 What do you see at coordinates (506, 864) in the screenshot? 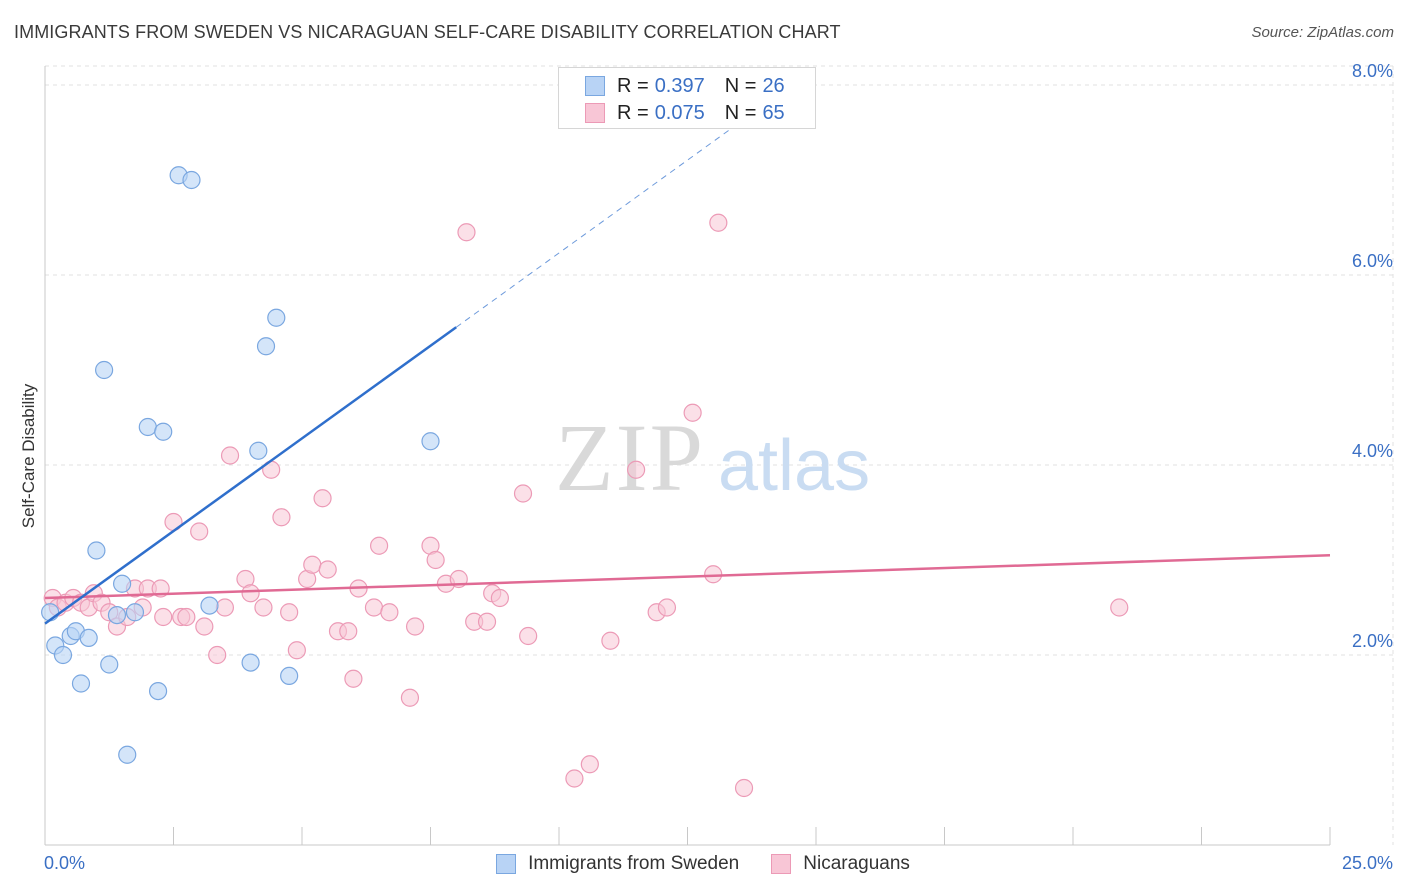
I see `series-swatch-sweden` at bounding box center [506, 864].